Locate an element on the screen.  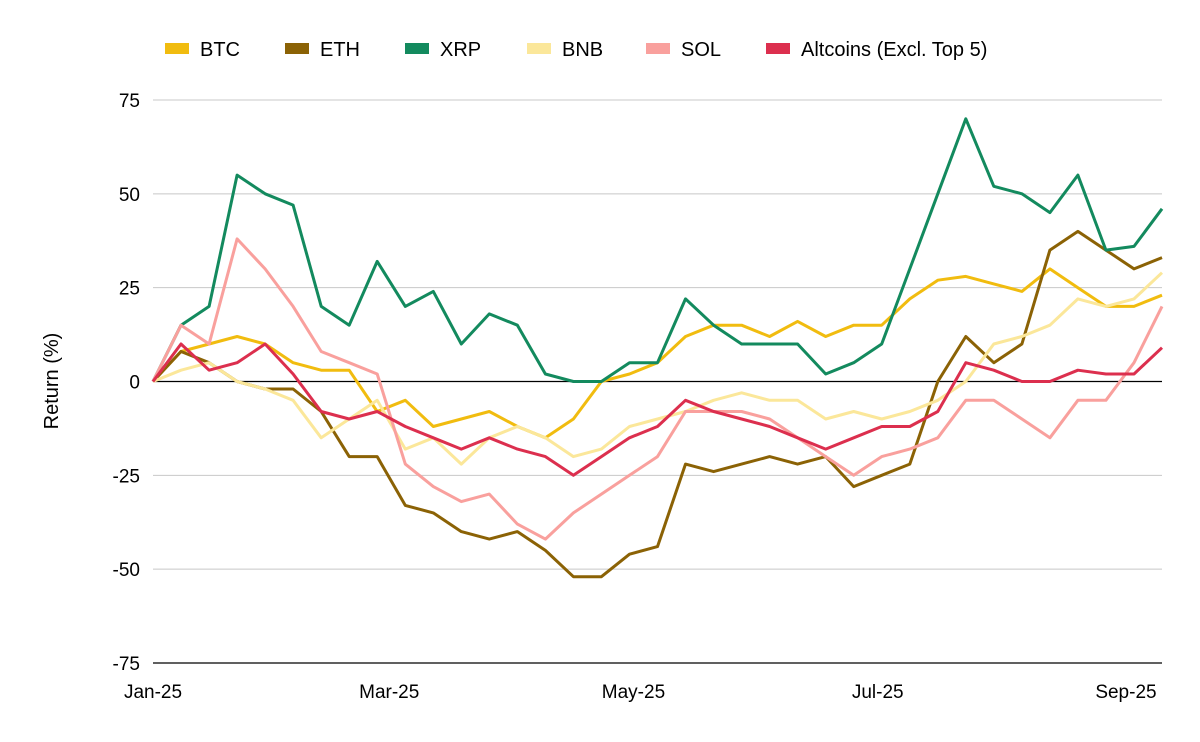
y-tick-label: 50 is located at coordinates (129, 195).